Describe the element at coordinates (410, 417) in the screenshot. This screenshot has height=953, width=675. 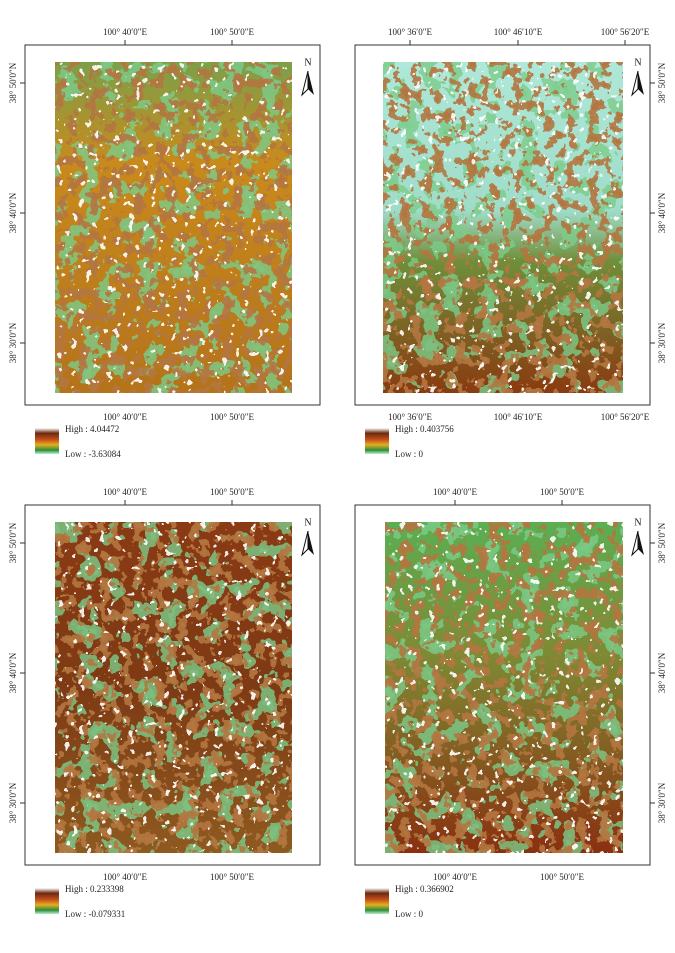
I see `lon-label-bottom: 100° 36′0″E` at that location.